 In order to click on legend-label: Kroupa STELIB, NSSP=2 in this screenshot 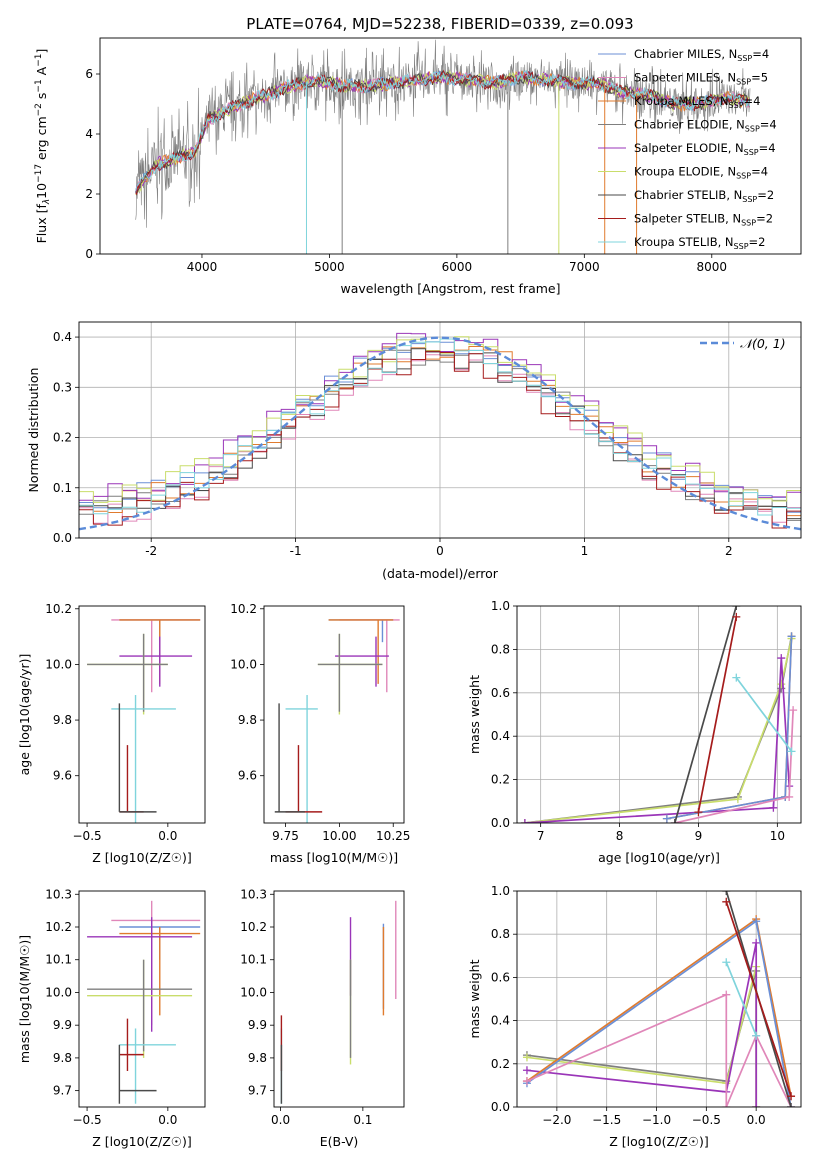, I will do `click(699, 243)`.